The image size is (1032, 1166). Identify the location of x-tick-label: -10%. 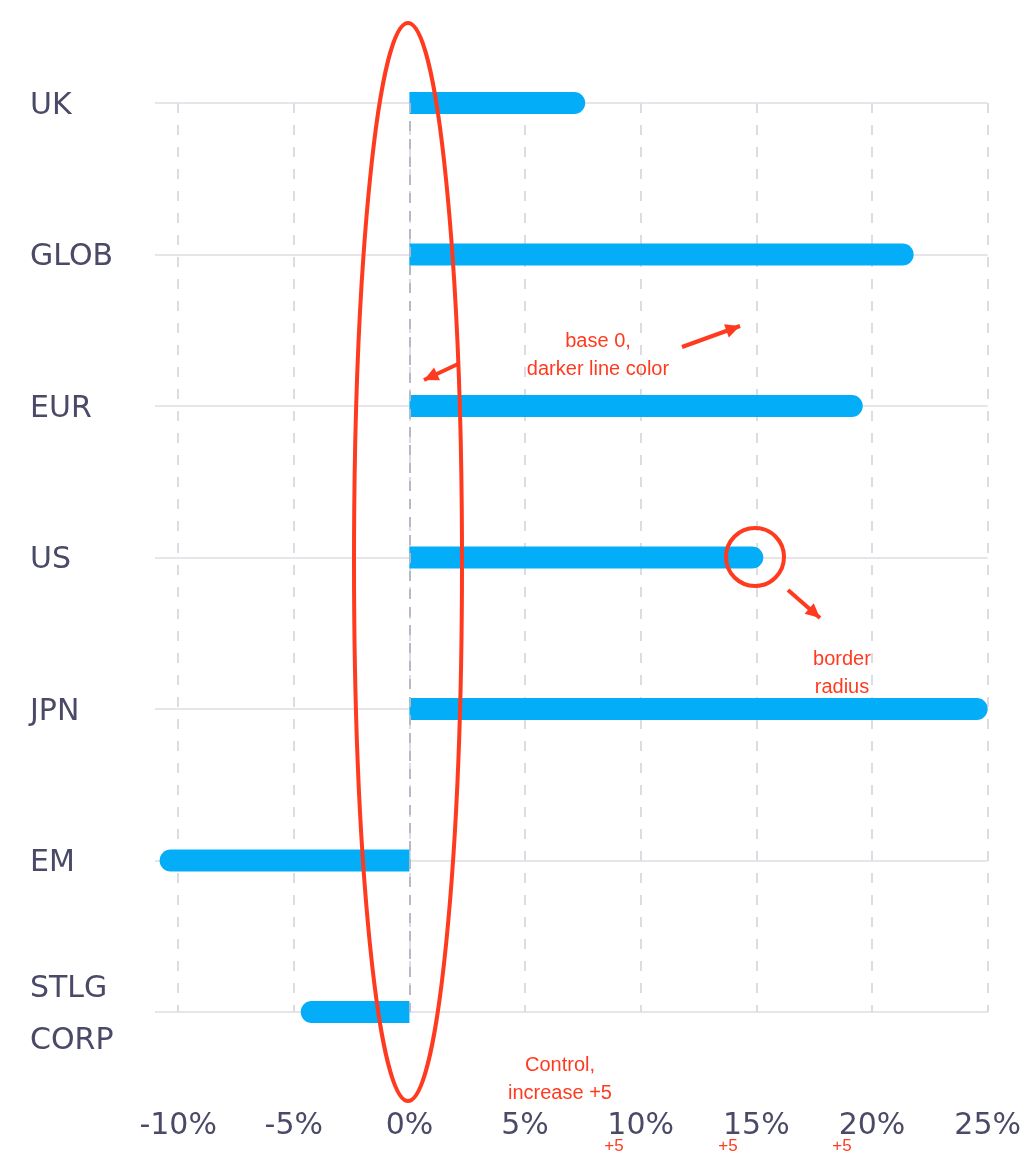
(178, 1123).